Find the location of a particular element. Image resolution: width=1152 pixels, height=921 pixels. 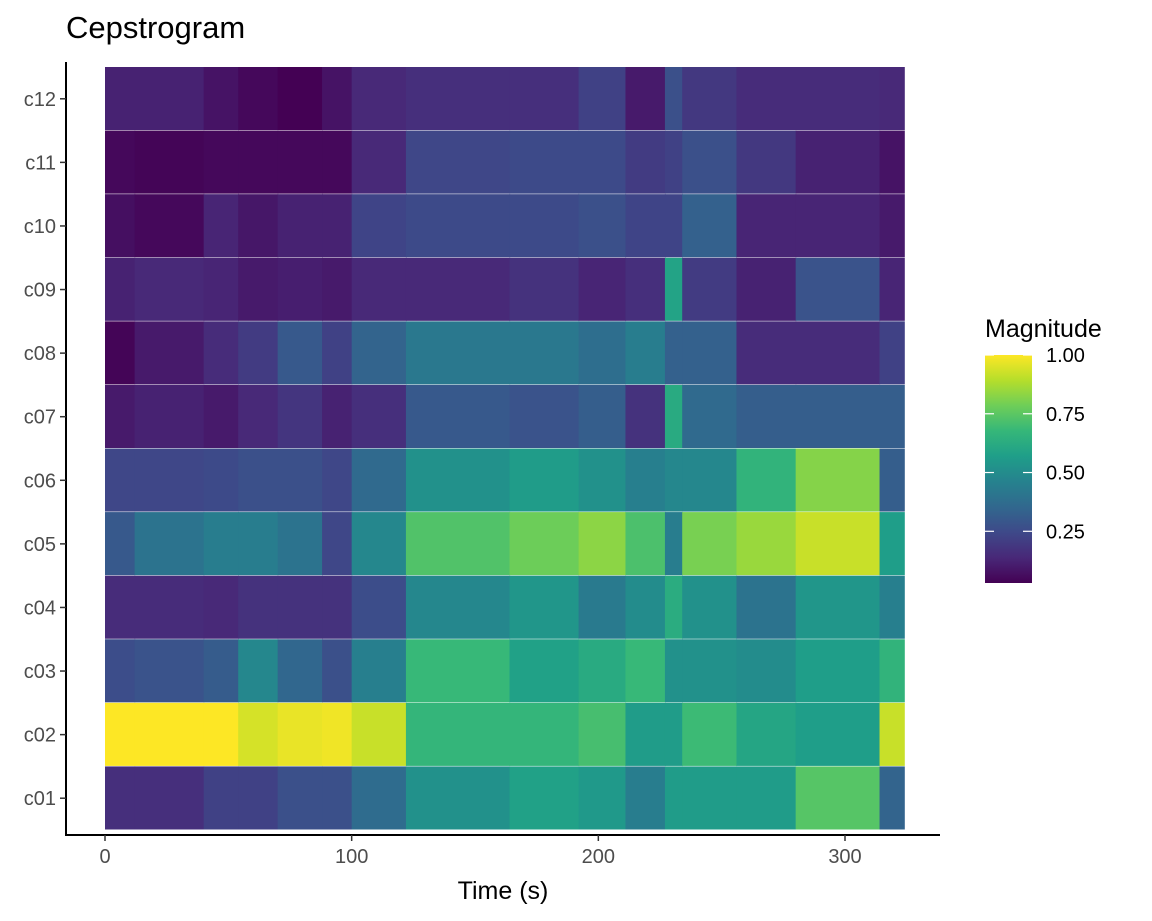

y-tick-label-c07: c07 is located at coordinates (40, 418).